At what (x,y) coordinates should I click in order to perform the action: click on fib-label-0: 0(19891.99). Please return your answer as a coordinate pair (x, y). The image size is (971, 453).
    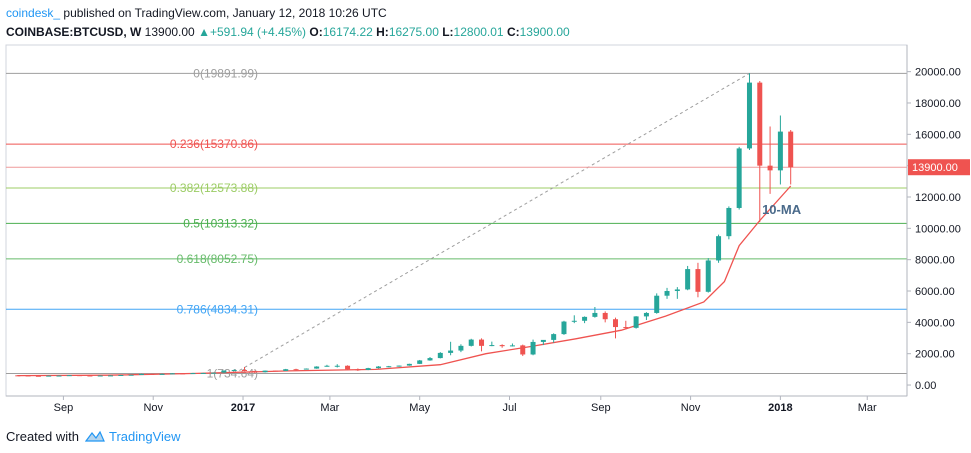
    Looking at the image, I should click on (225, 73).